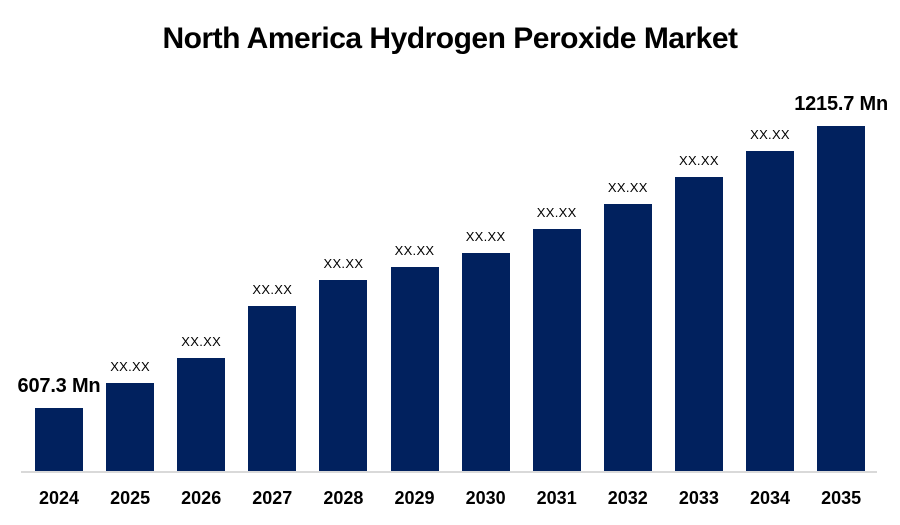  What do you see at coordinates (130, 366) in the screenshot?
I see `bar-value-label-2025: XX.XX` at bounding box center [130, 366].